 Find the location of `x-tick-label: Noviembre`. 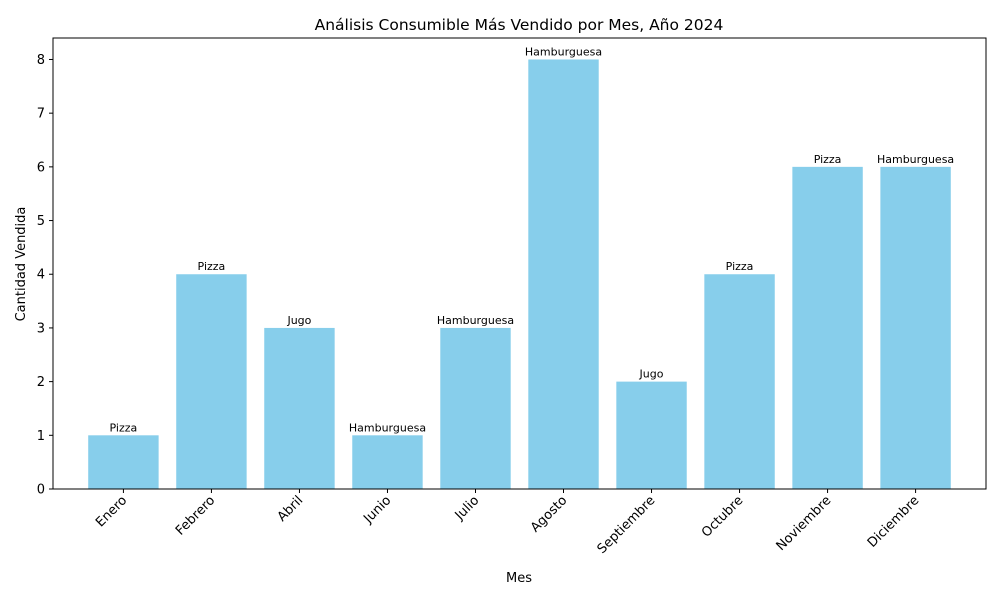

x-tick-label: Noviembre is located at coordinates (804, 523).